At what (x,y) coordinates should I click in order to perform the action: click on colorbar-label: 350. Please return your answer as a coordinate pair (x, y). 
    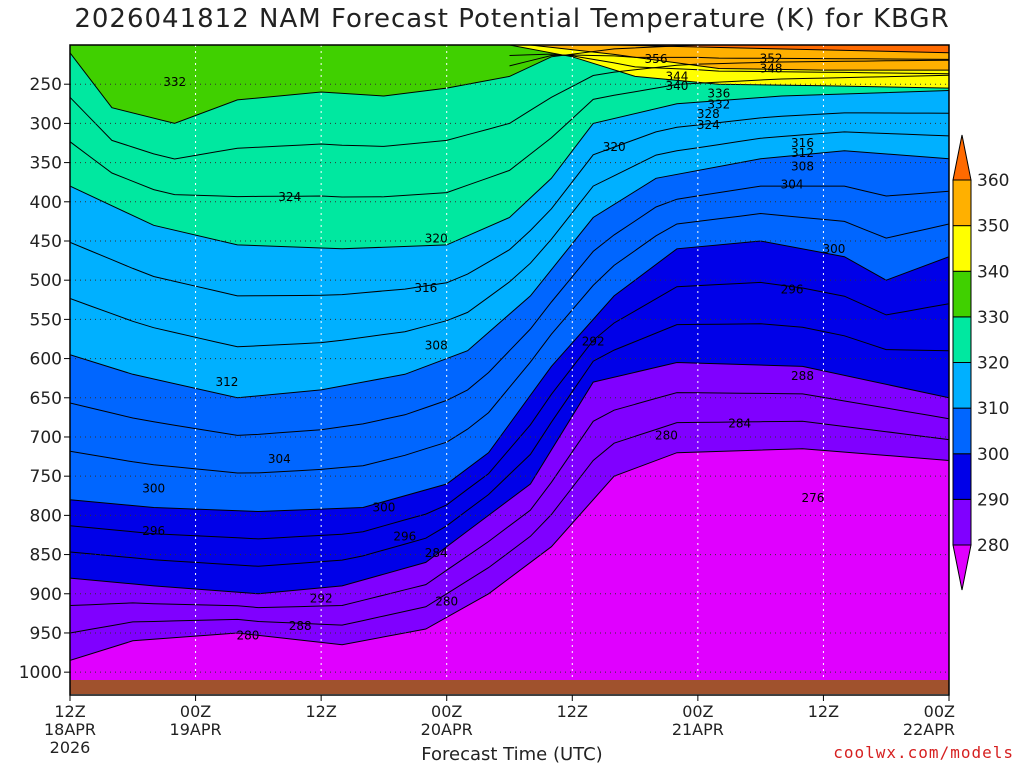
    Looking at the image, I should click on (993, 227).